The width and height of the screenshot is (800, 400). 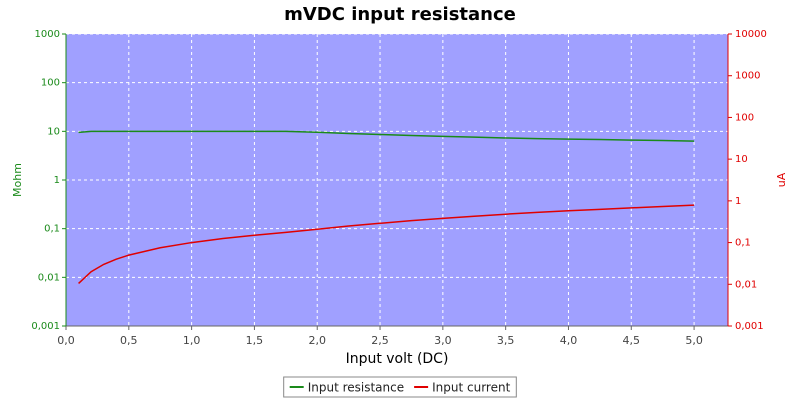 What do you see at coordinates (47, 34) in the screenshot?
I see `y-tick-label: 1000` at bounding box center [47, 34].